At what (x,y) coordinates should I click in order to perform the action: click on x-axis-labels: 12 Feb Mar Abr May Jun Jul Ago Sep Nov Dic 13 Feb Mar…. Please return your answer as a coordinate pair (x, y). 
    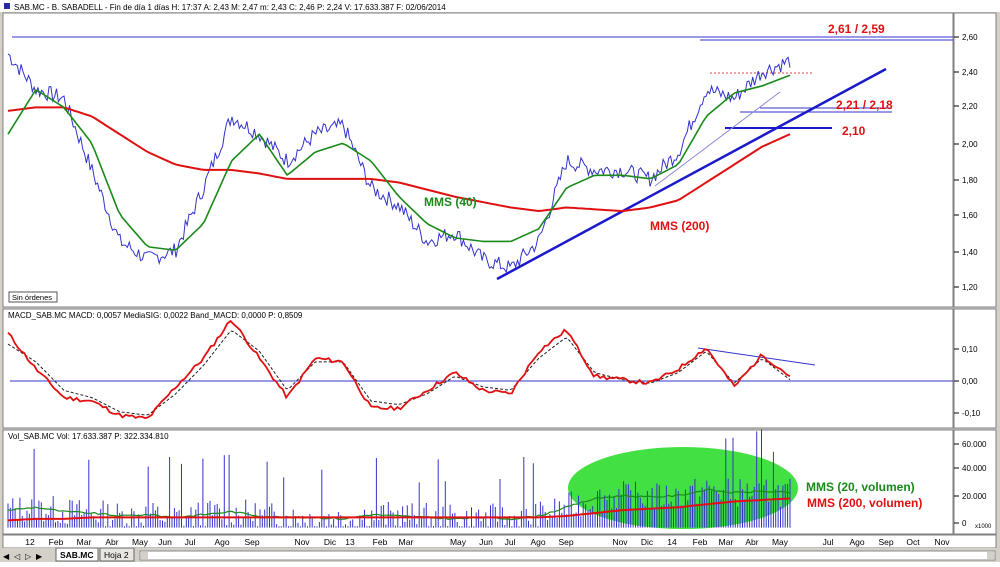
    Looking at the image, I should click on (487, 542).